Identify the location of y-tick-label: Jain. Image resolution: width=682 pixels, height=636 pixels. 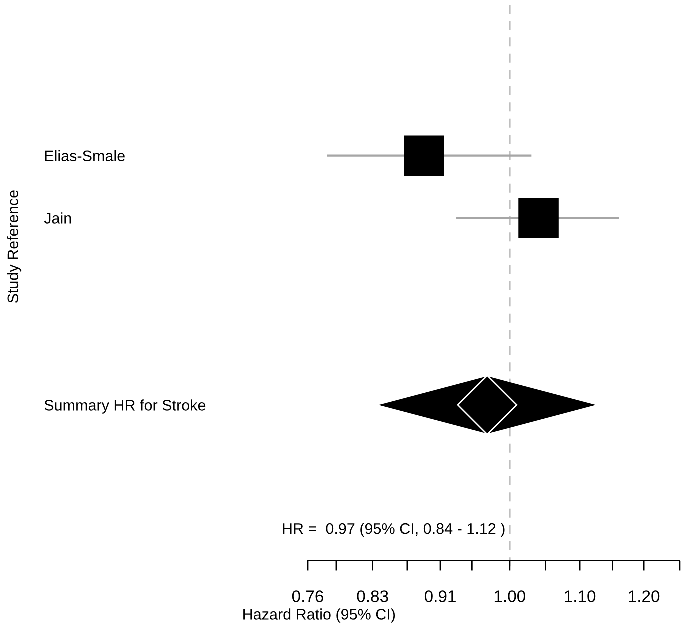
(58, 218).